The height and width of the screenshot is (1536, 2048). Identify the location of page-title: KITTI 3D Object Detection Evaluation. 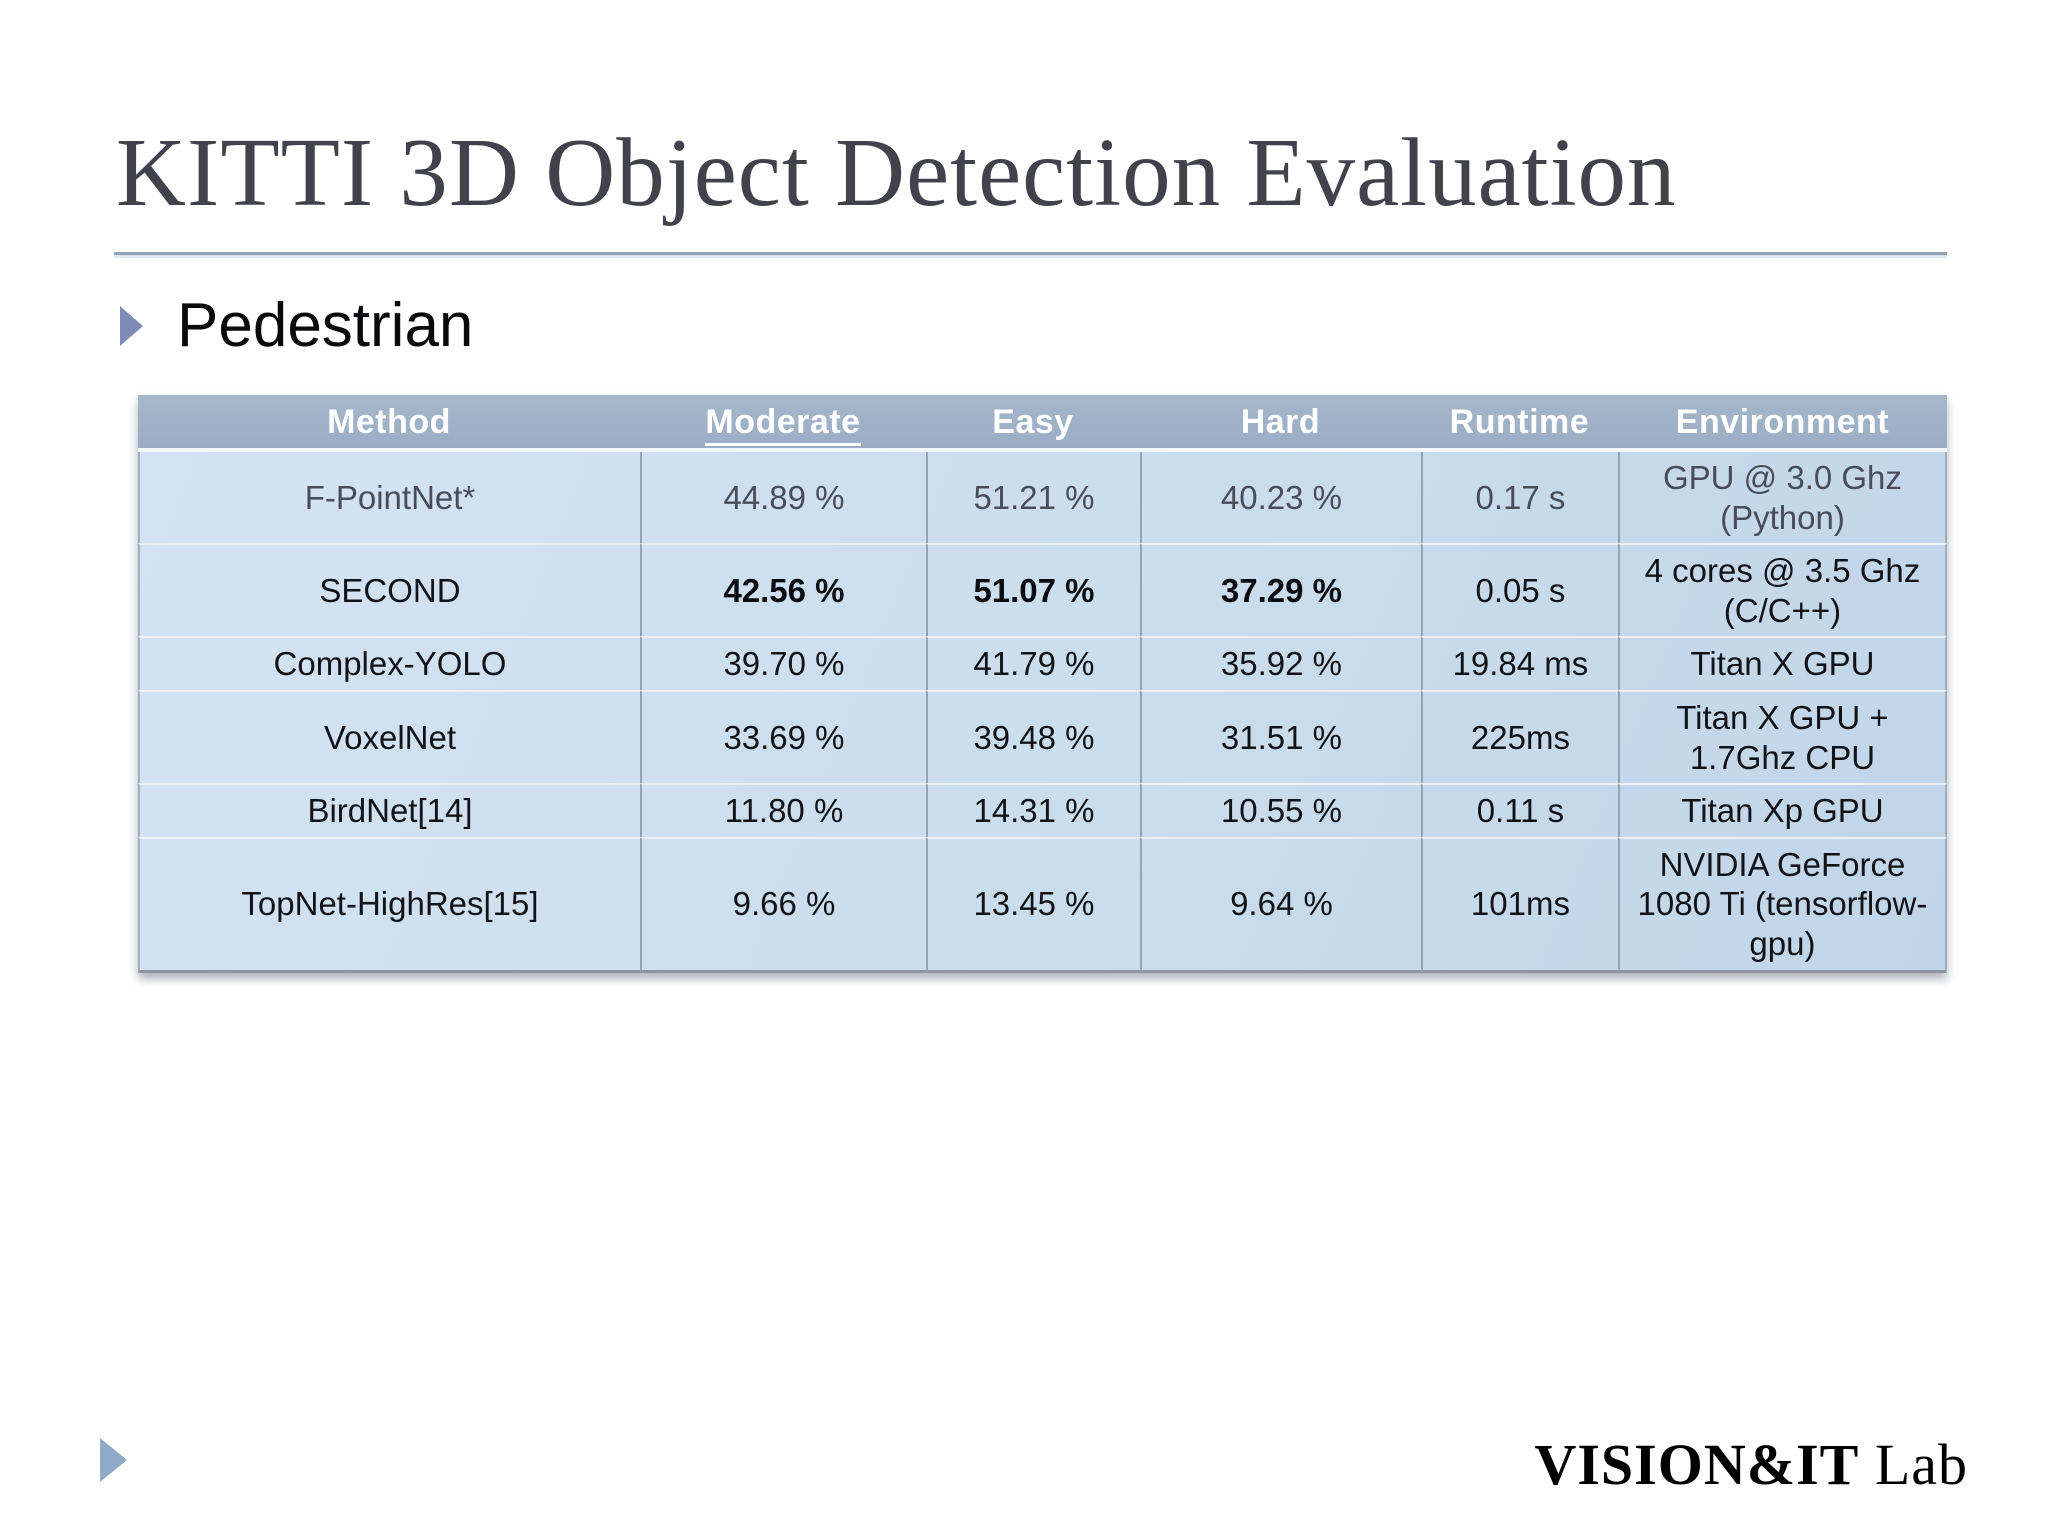
(896, 172).